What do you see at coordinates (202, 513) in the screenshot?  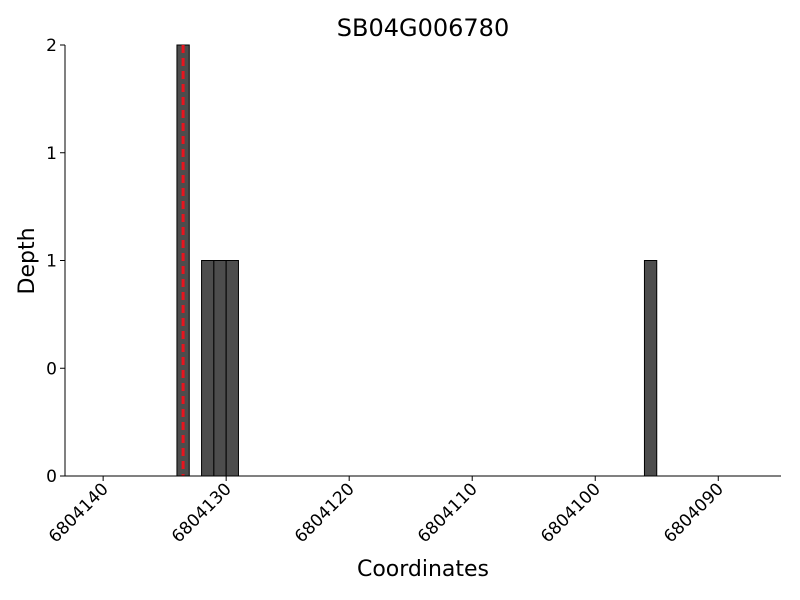 I see `x-tick-label: 6804130` at bounding box center [202, 513].